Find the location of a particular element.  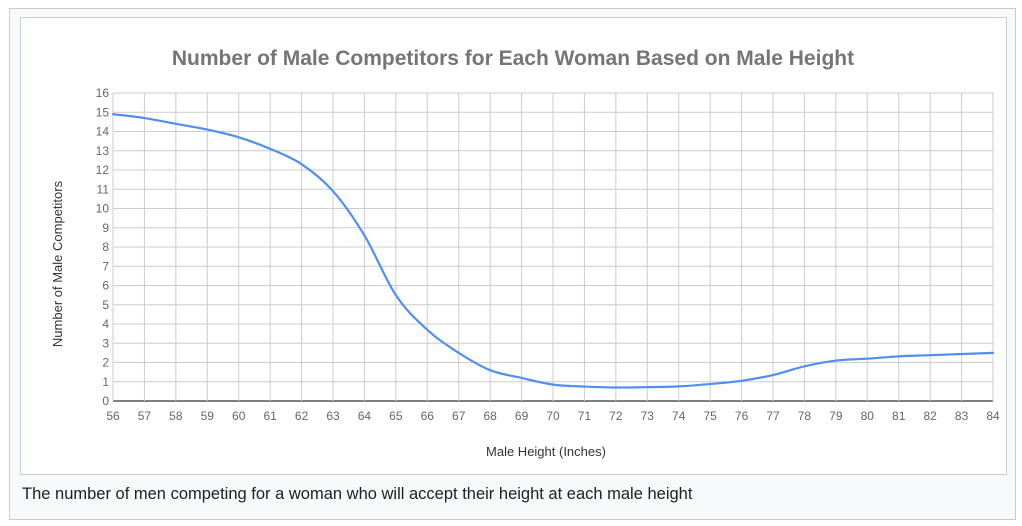

x-tick-label: 74 is located at coordinates (679, 416).